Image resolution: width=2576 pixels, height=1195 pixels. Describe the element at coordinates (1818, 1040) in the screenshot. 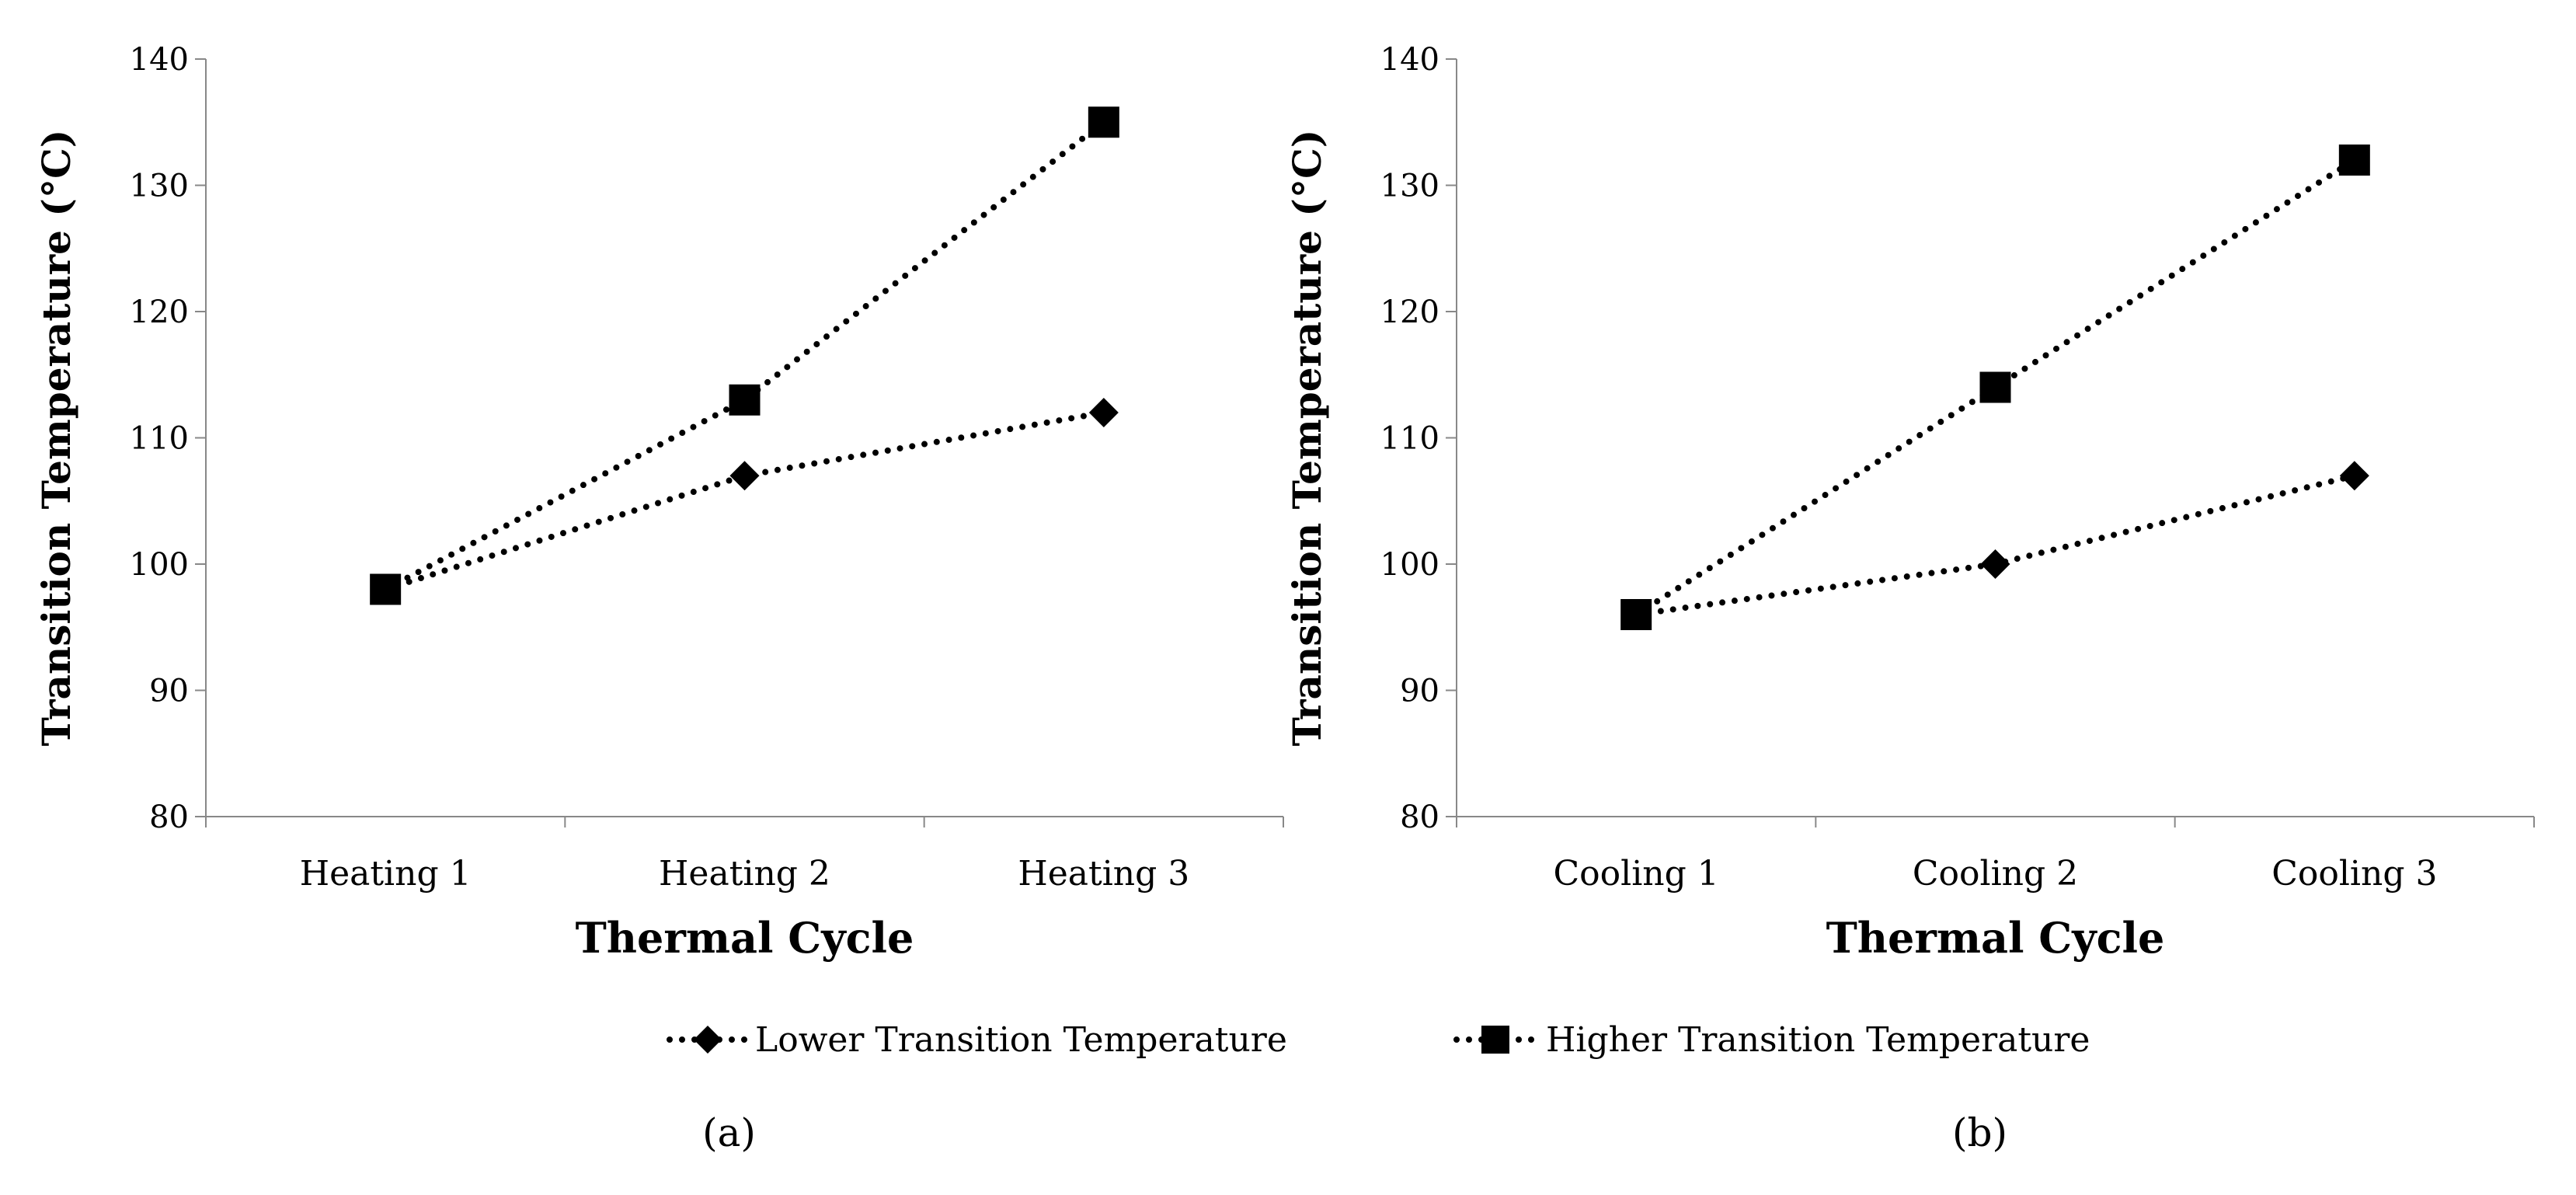

I see `legend-label-higher: Higher Transition Temperature` at that location.